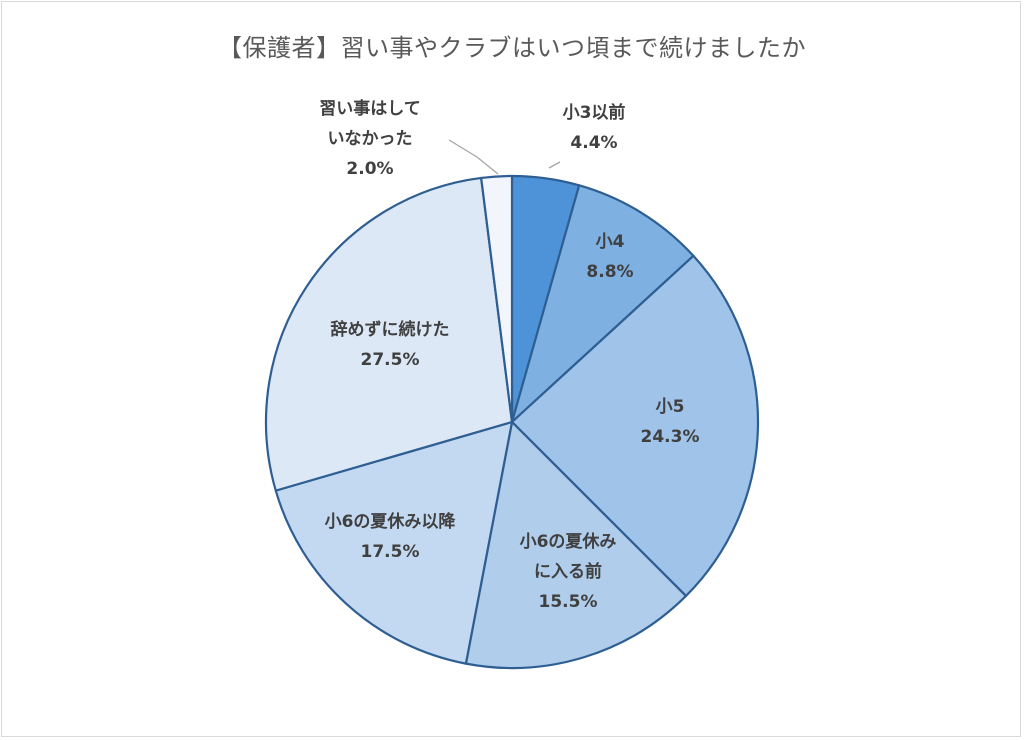 This screenshot has width=1024, height=740. I want to click on slice-label: に入る前, so click(568, 571).